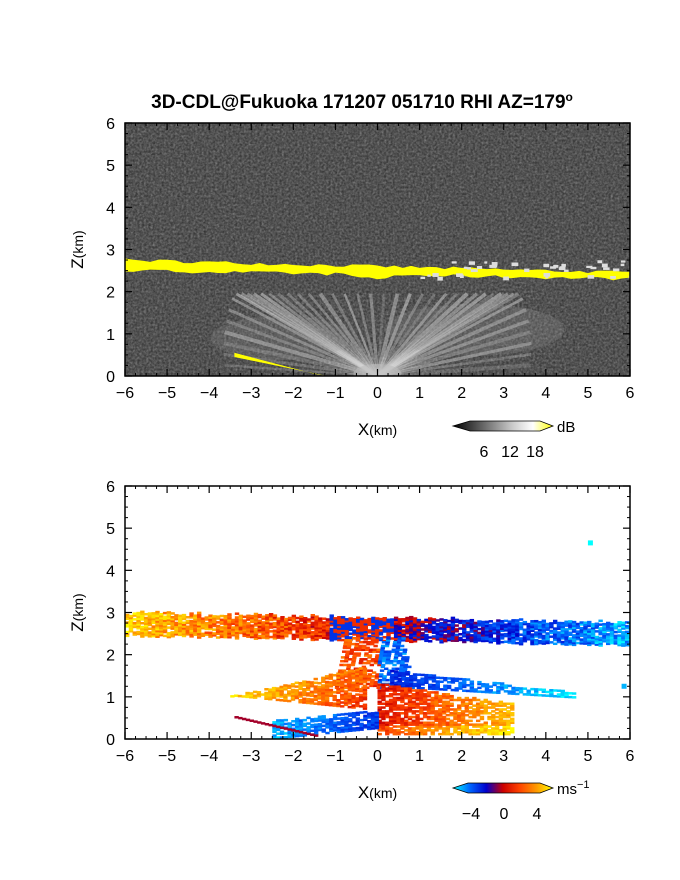 This screenshot has height=880, width=680. What do you see at coordinates (305, 336) in the screenshot?
I see `beam-echo` at bounding box center [305, 336].